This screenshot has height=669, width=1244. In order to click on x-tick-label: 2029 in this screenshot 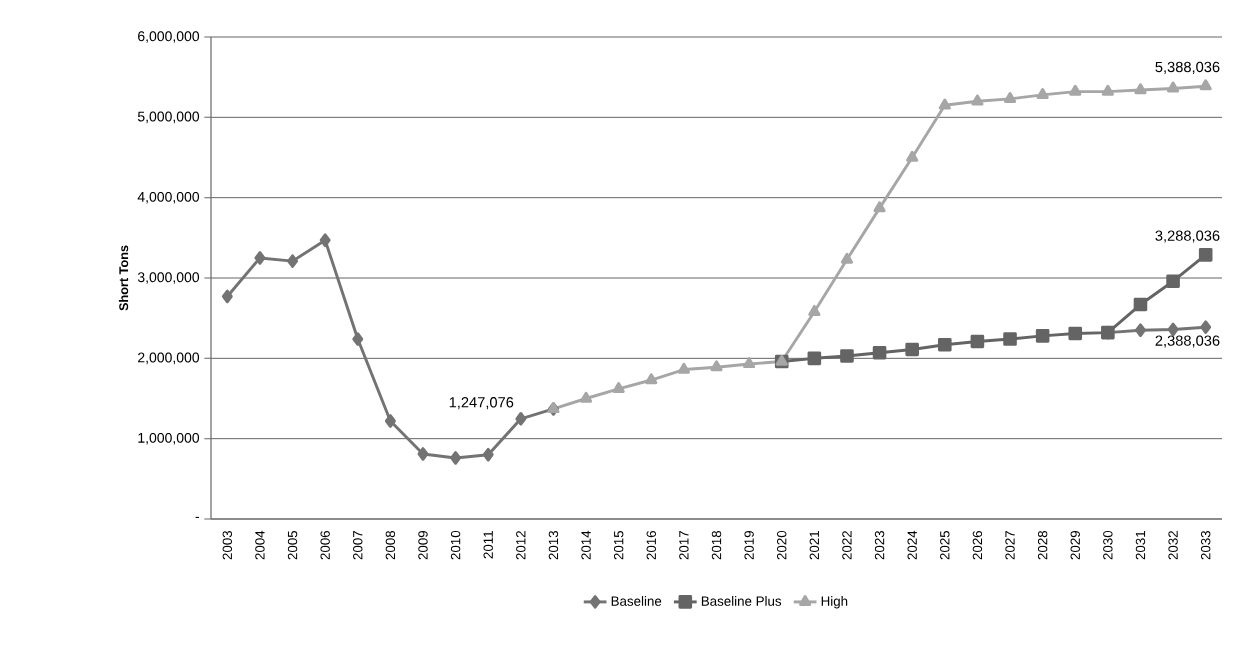, I will do `click(1075, 545)`.